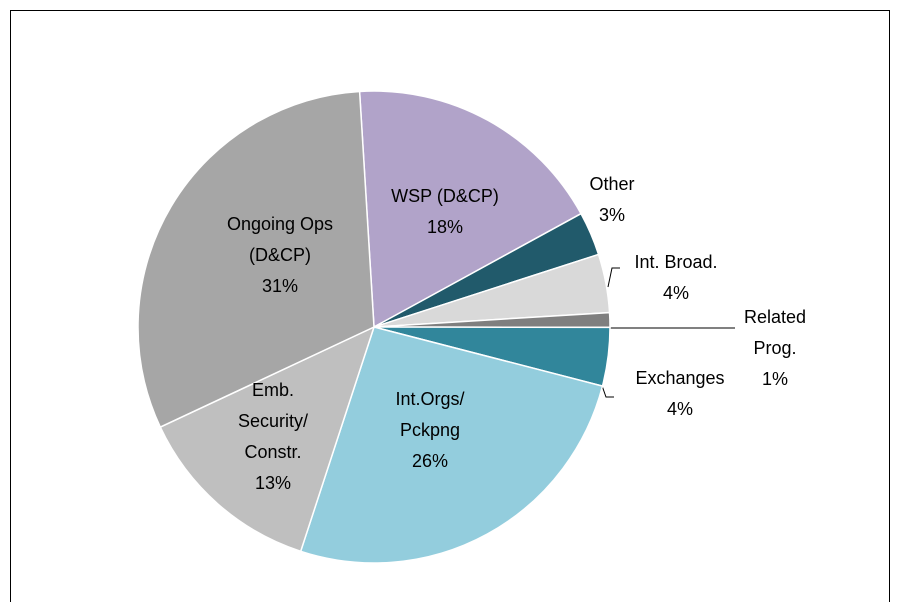 This screenshot has height=602, width=901. I want to click on slice-label: Emb. Security/Constr., so click(273, 421).